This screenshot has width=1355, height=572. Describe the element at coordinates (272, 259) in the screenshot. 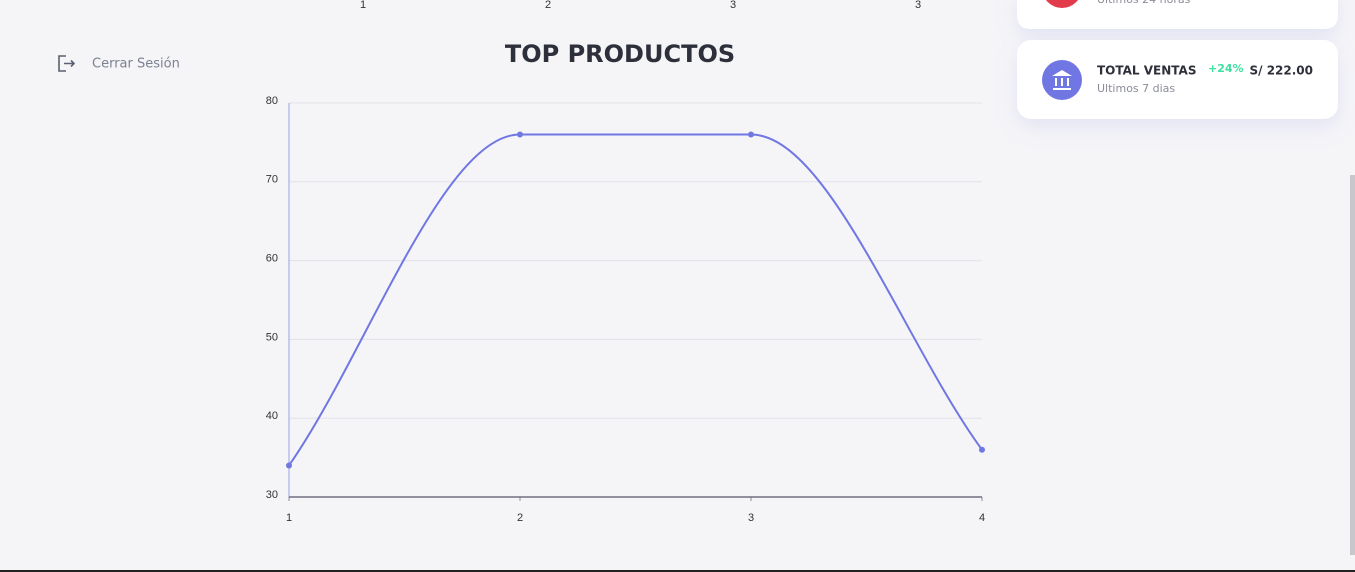

I see `y-tick-label: 60` at that location.